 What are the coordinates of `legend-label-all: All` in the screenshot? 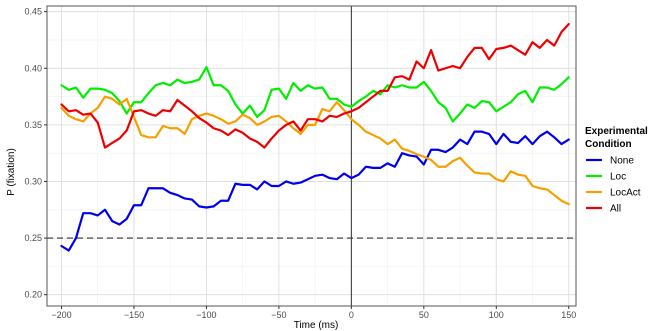 It's located at (615, 209).